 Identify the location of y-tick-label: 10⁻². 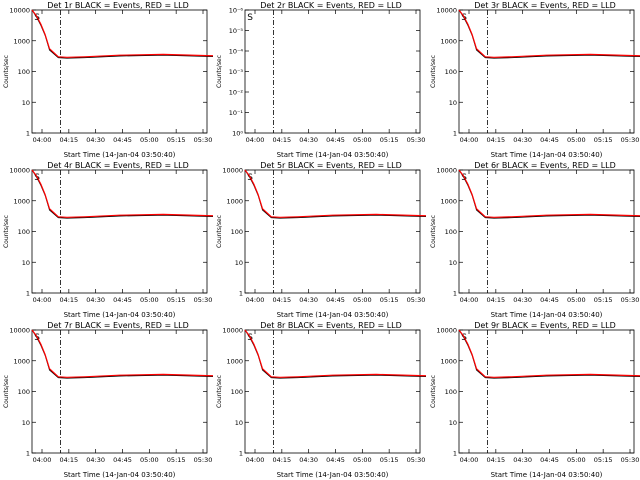
(236, 93).